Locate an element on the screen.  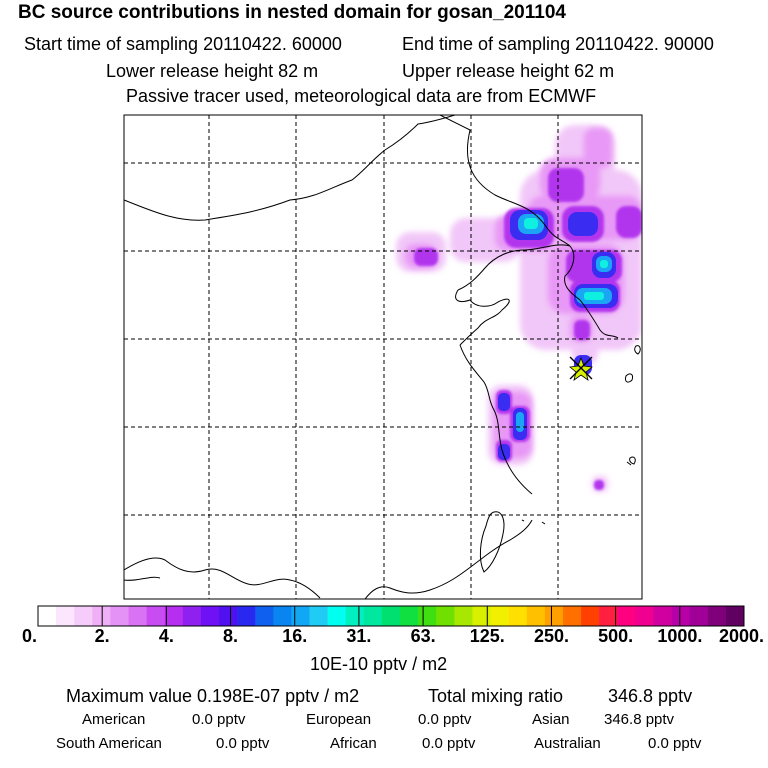
lower-release-height: Lower release height 82 m is located at coordinates (212, 71).